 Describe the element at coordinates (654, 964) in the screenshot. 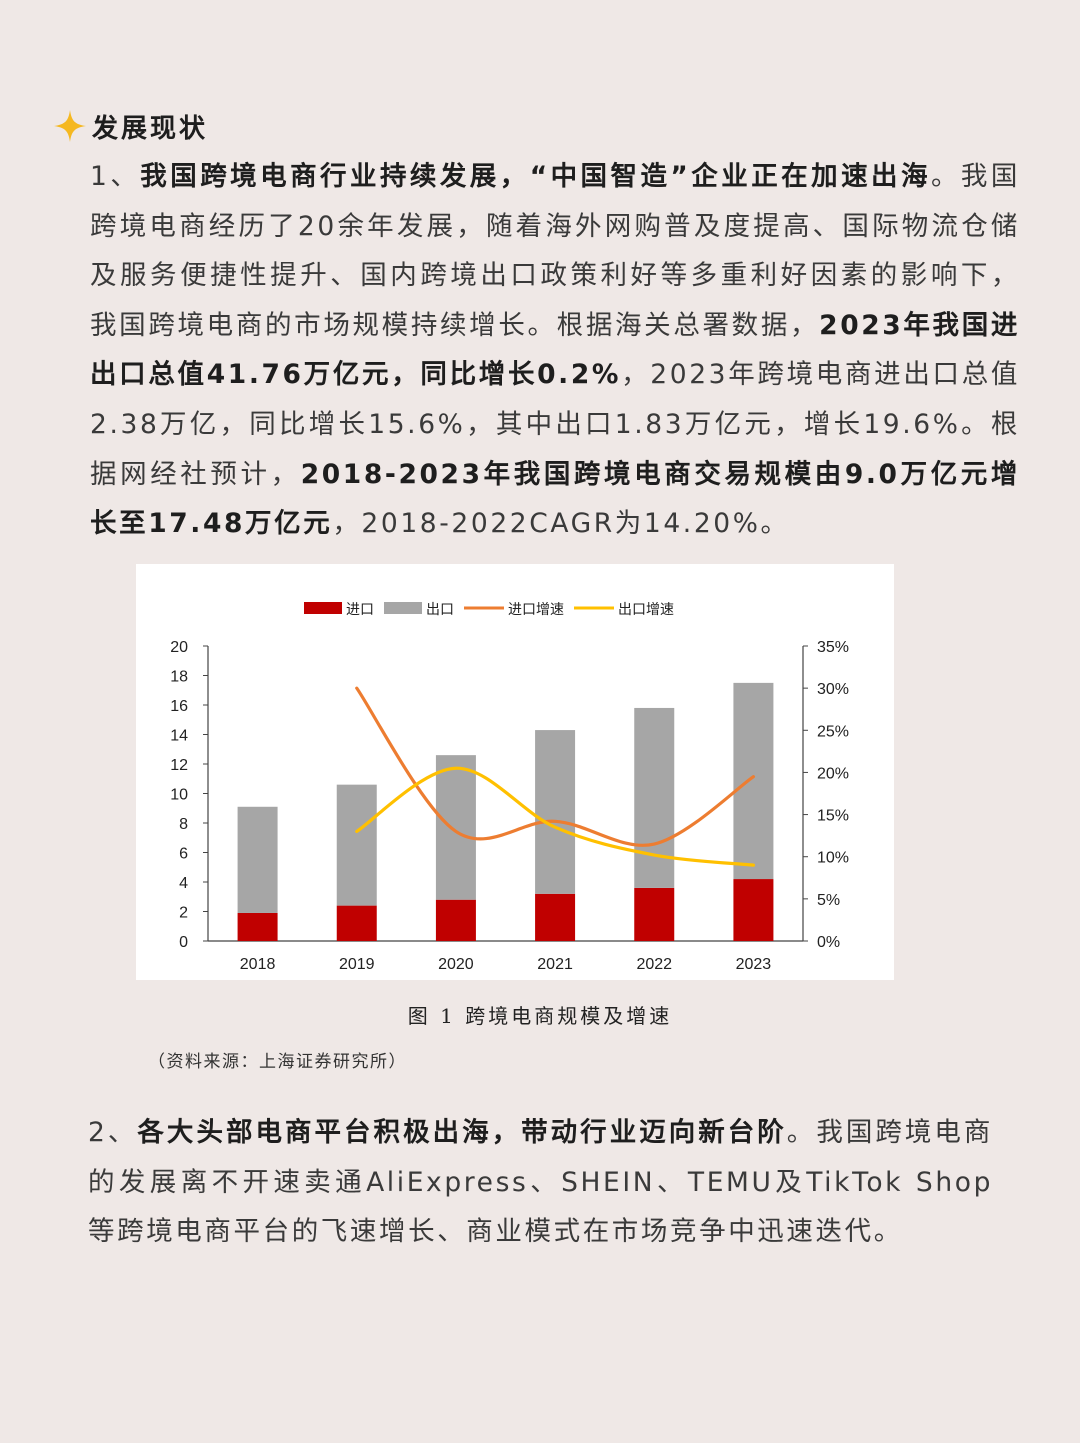

I see `x-tick-label: 2022` at that location.